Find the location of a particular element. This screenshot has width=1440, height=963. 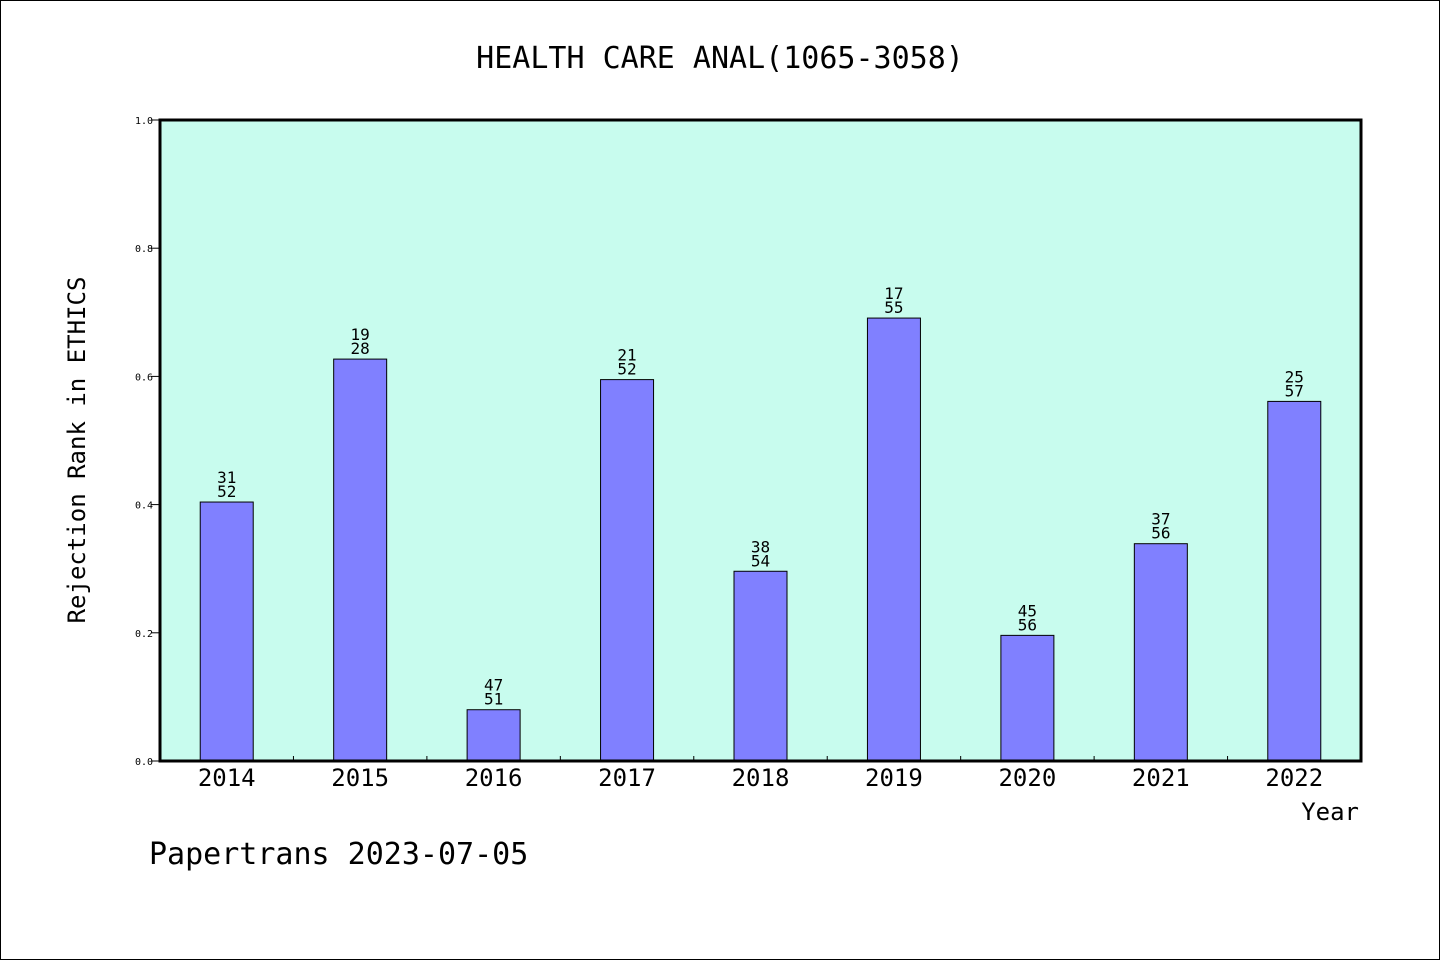

x-tick-label-2018: 2018 is located at coordinates (761, 778).